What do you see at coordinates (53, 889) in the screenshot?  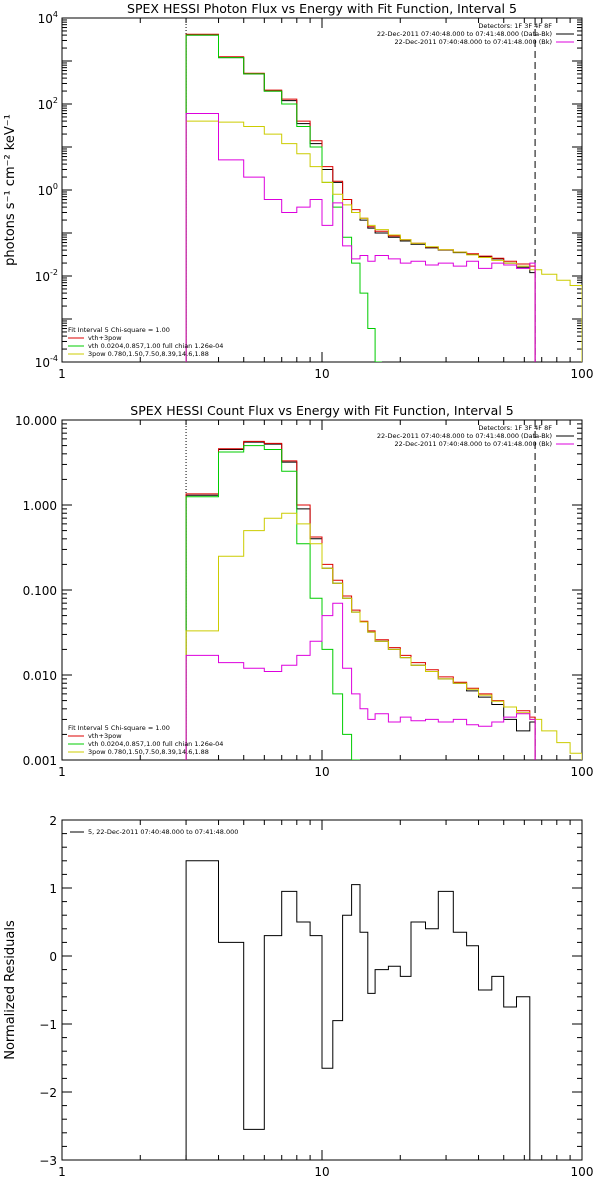 I see `y-tick-label: 1` at bounding box center [53, 889].